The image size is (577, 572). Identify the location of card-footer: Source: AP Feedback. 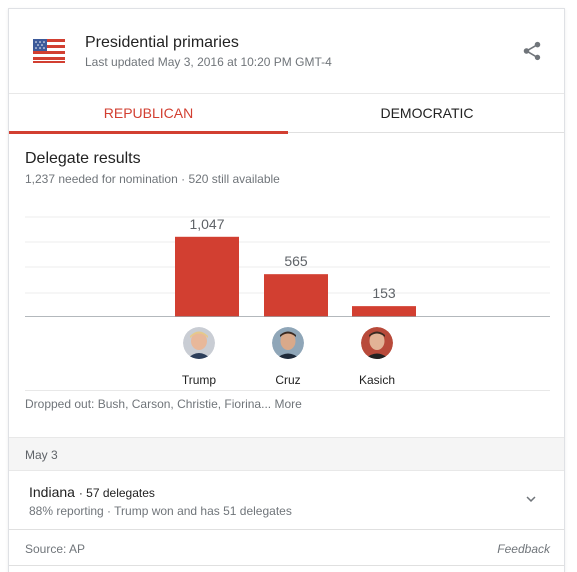
(286, 547).